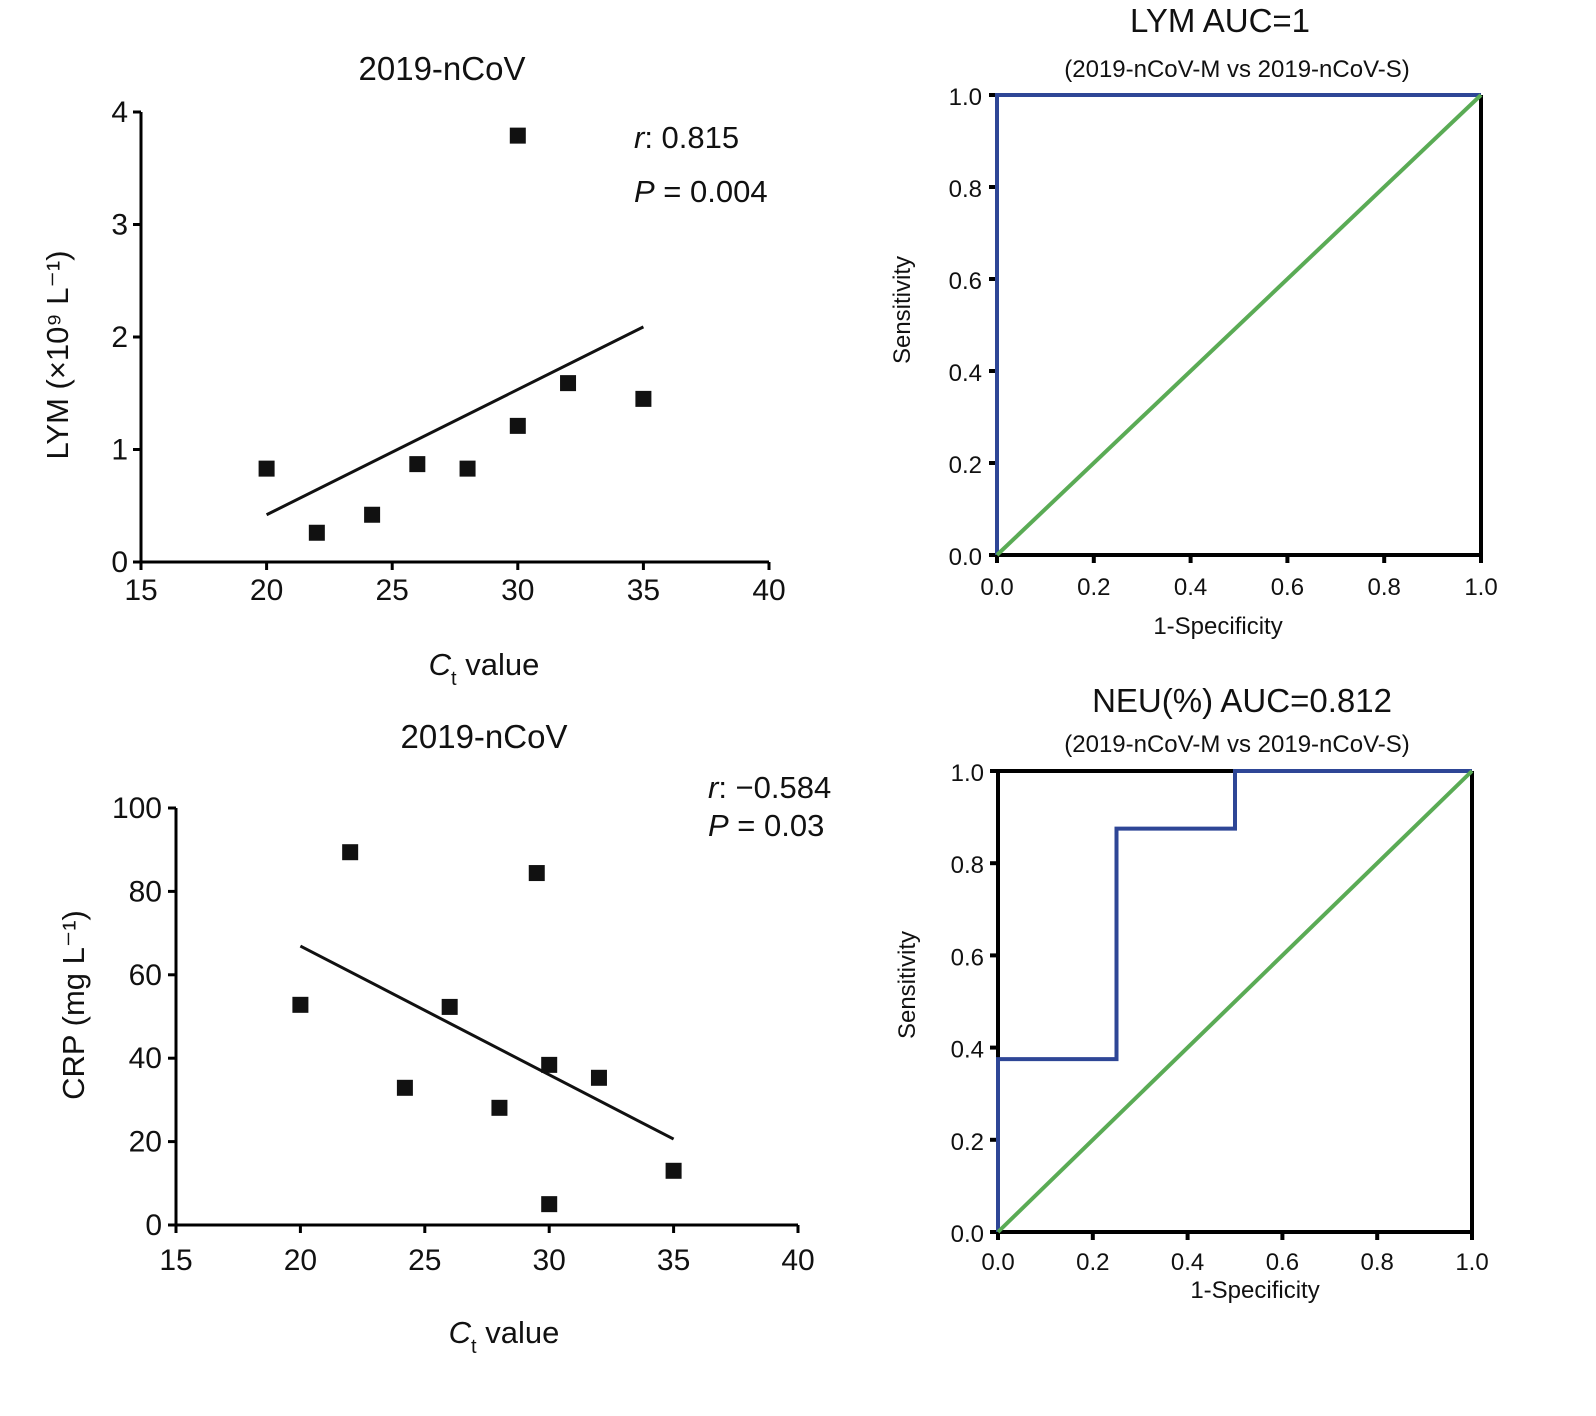  I want to click on stat-p-value: = 0.004, so click(711, 191).